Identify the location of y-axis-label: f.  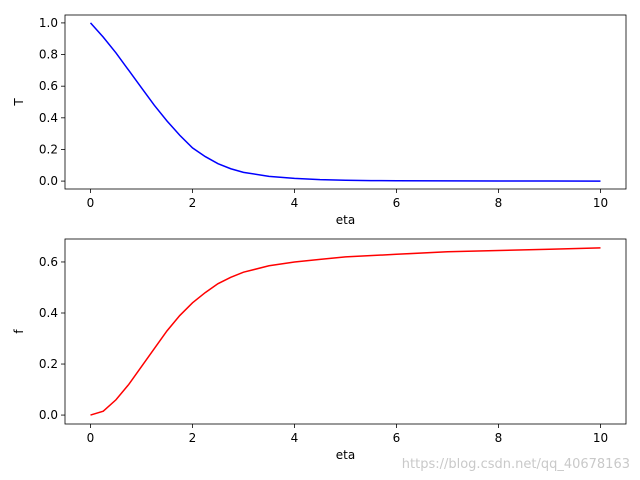
(19, 331).